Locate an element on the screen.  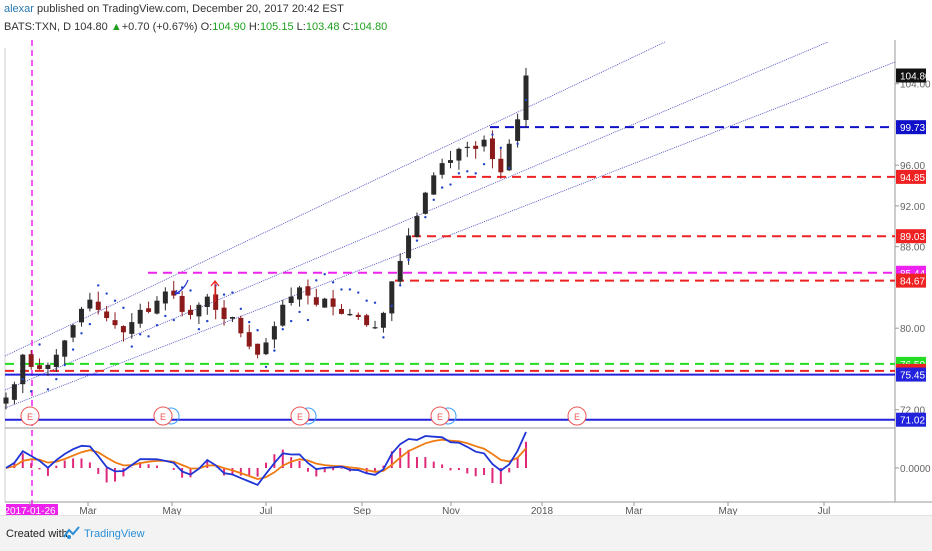
tradingview-link: TradingView is located at coordinates (114, 534).